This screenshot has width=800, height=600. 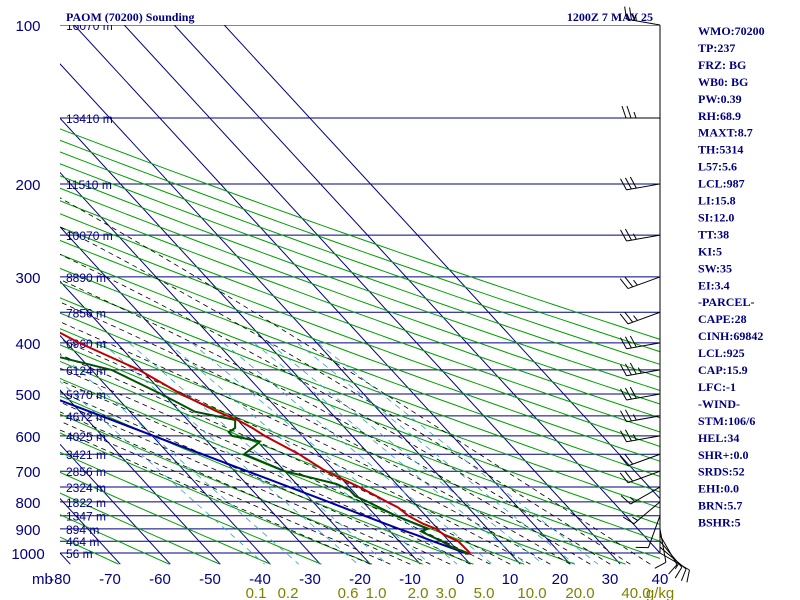 I want to click on index-entry: MAXT:8.7, so click(x=725, y=133).